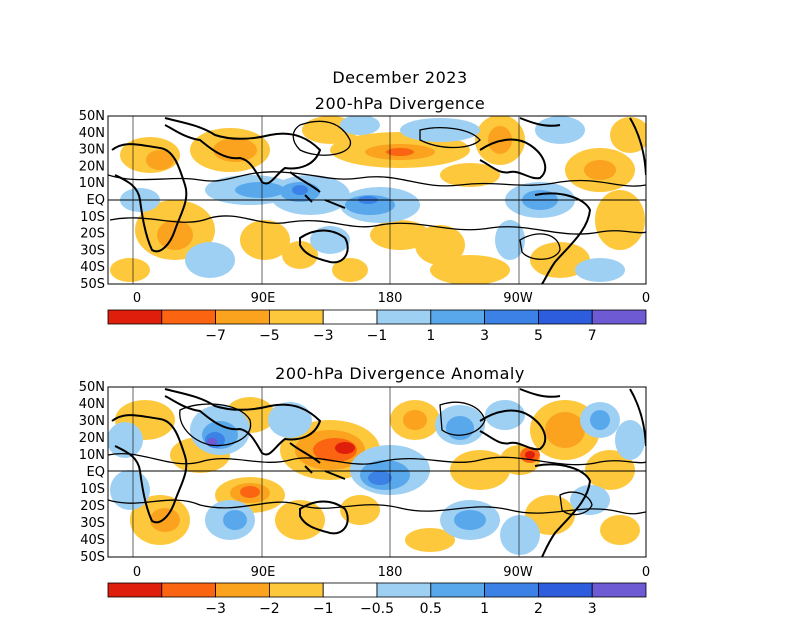 The width and height of the screenshot is (800, 618). Describe the element at coordinates (269, 609) in the screenshot. I see `colorbar-label: −2` at that location.